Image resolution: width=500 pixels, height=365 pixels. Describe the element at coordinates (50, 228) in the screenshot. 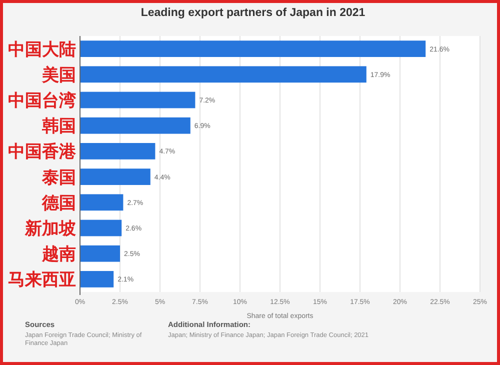

I see `y-tick-label: 新加坡` at that location.